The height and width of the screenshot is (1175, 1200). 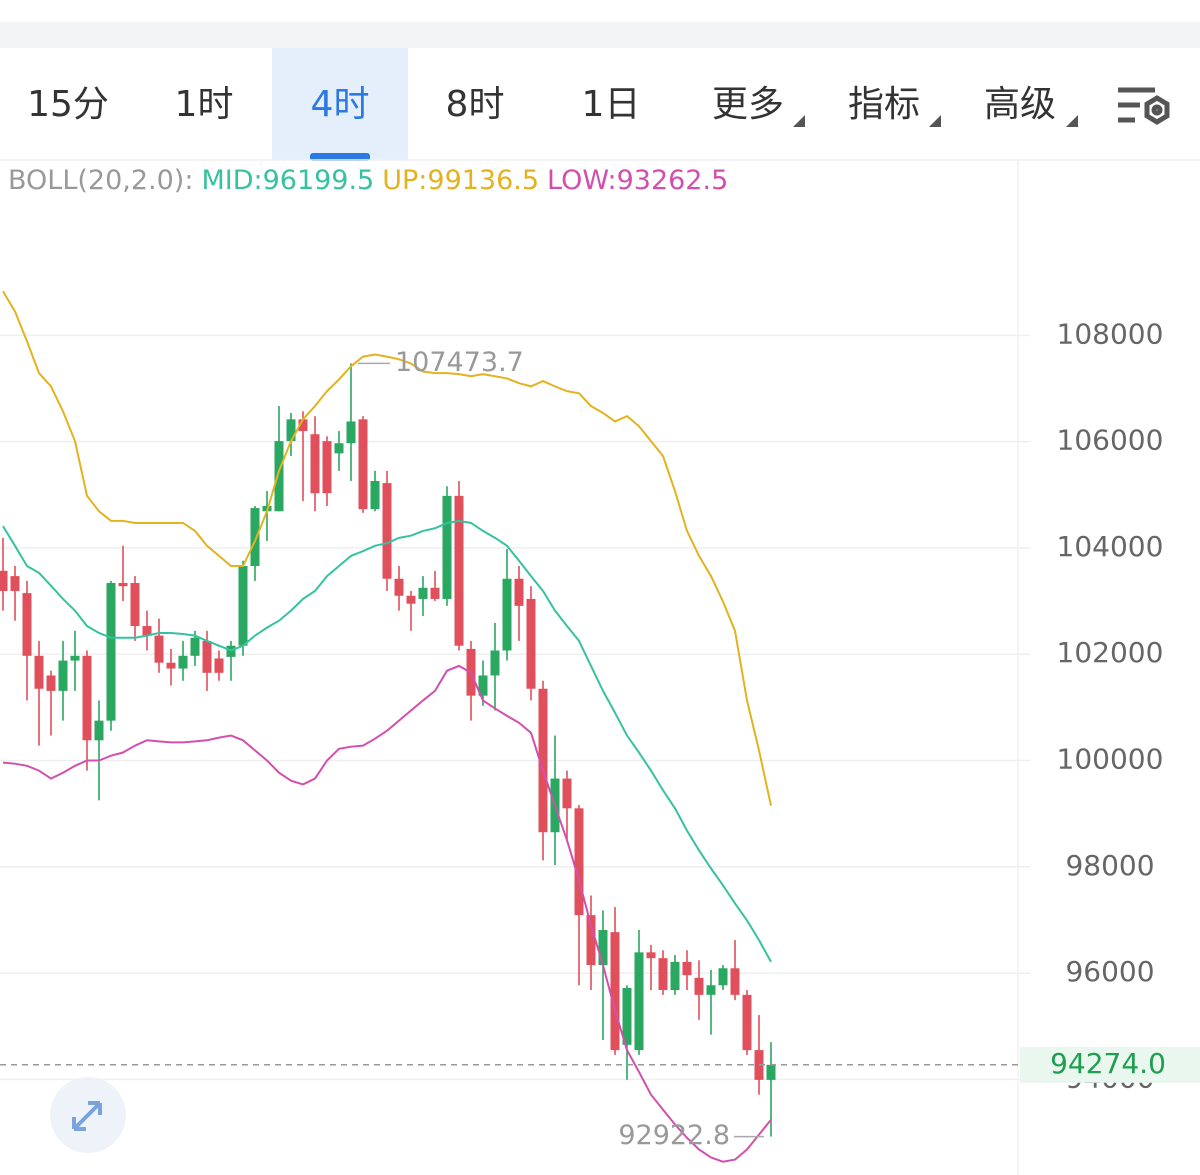 I want to click on y-tick-label: 100000, so click(x=1110, y=758).